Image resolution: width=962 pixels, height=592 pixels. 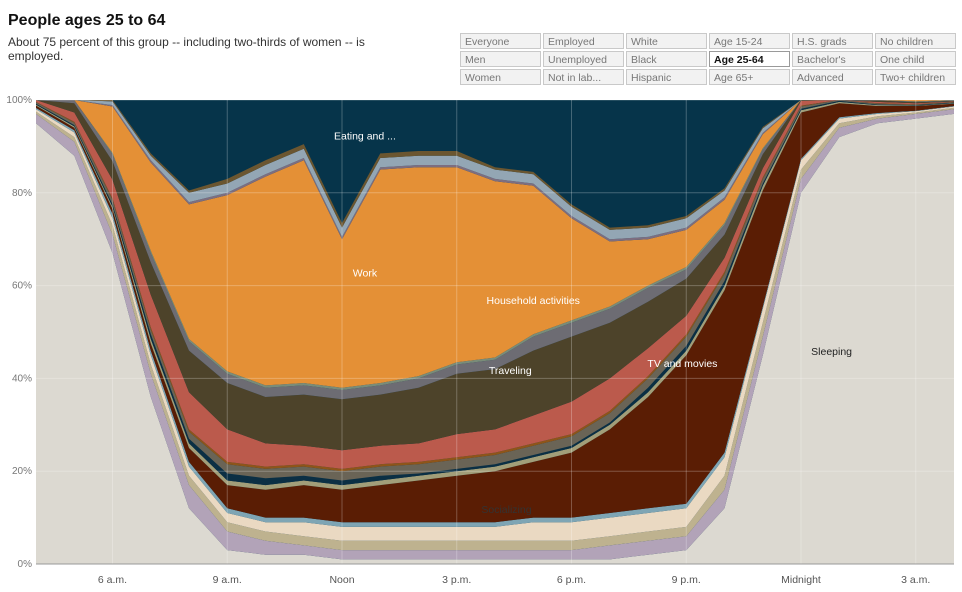 What do you see at coordinates (583, 59) in the screenshot?
I see `filter-unemployed: Unemployed` at bounding box center [583, 59].